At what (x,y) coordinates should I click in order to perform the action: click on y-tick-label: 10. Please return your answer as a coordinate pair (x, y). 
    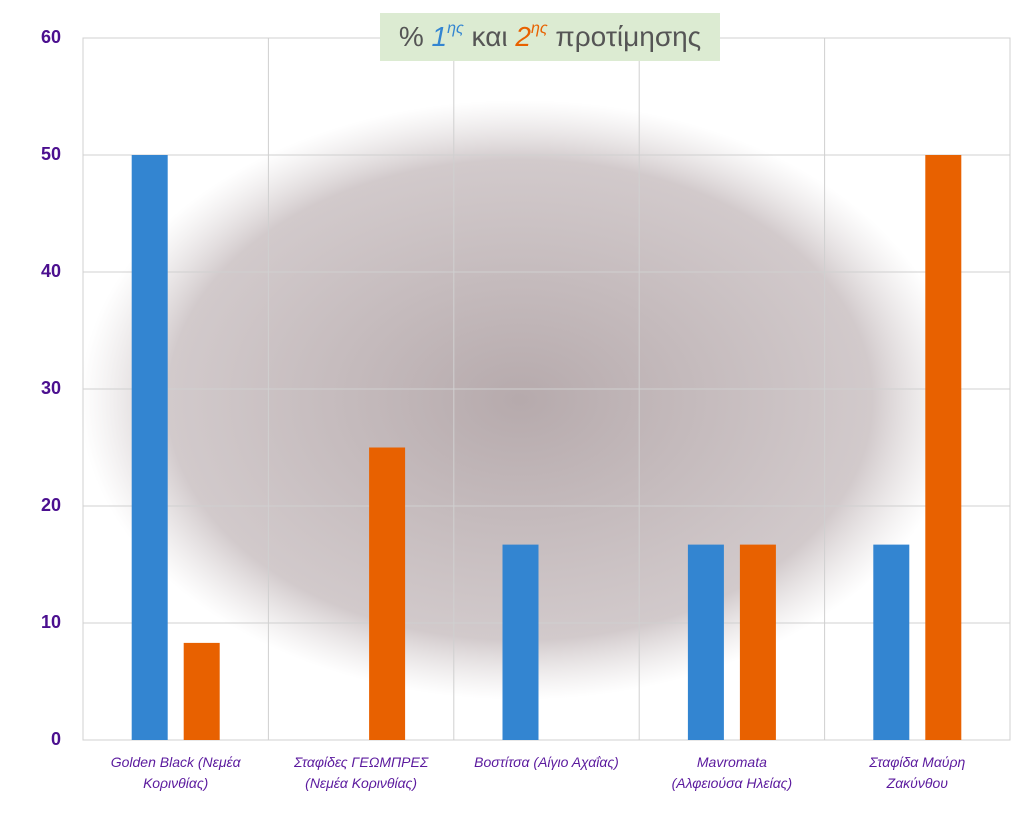
    Looking at the image, I should click on (51, 622).